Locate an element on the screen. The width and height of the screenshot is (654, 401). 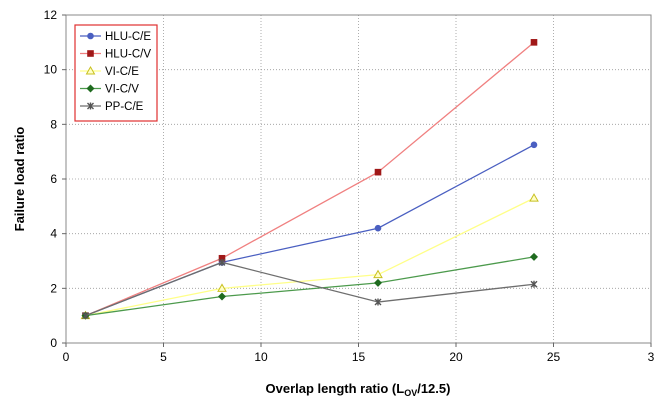
legend-item-vi-c-v: VI-C/V is located at coordinates (109, 90).